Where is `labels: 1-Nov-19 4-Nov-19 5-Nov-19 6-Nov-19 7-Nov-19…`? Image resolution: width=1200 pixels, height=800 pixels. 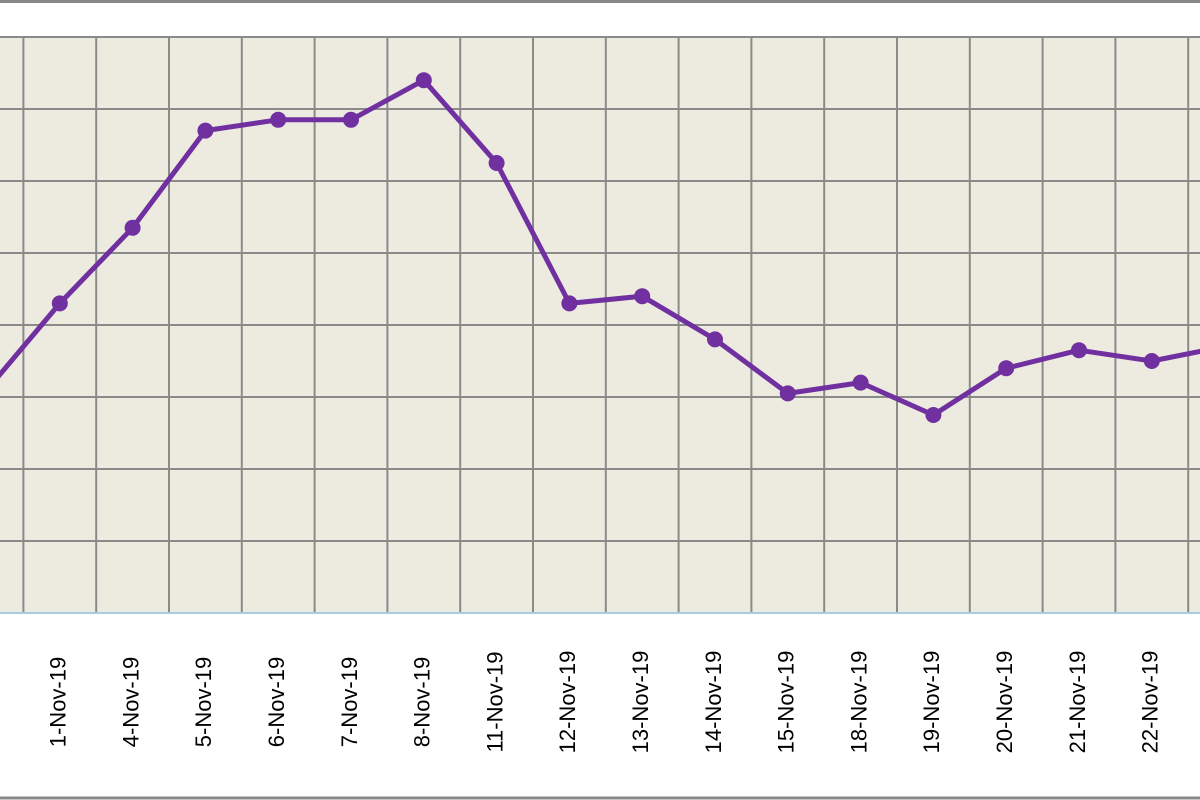
labels: 1-Nov-19 4-Nov-19 5-Nov-19 6-Nov-19 7-Nov-19… is located at coordinates (604, 702).